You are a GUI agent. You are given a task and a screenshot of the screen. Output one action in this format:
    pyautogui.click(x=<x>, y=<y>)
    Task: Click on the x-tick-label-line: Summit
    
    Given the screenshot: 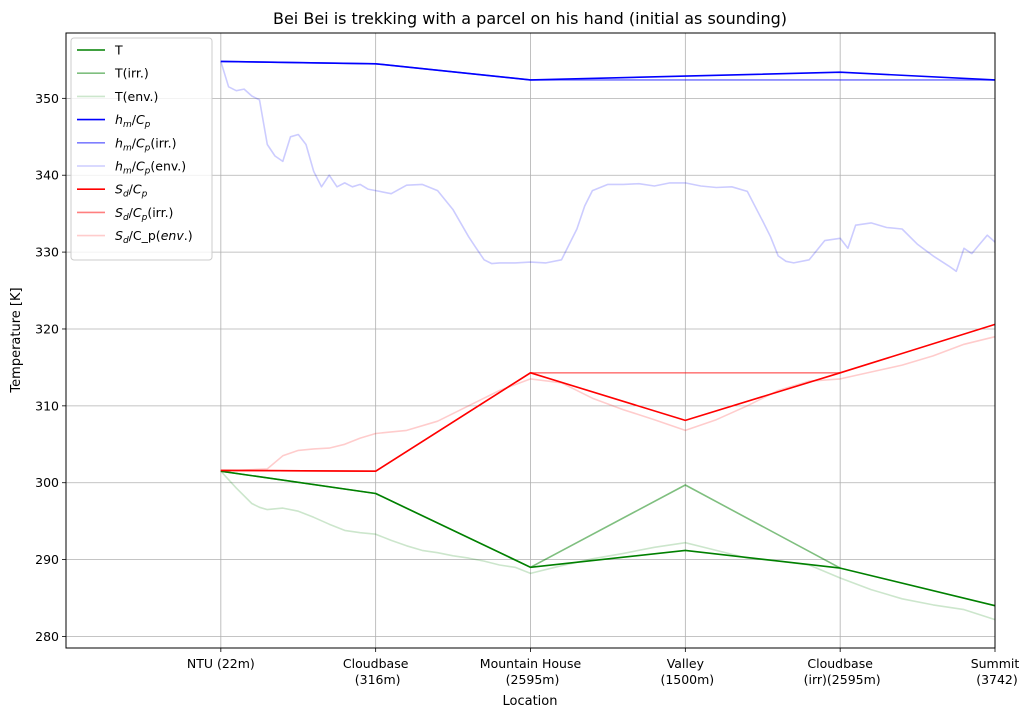 What is the action you would take?
    pyautogui.click(x=995, y=663)
    